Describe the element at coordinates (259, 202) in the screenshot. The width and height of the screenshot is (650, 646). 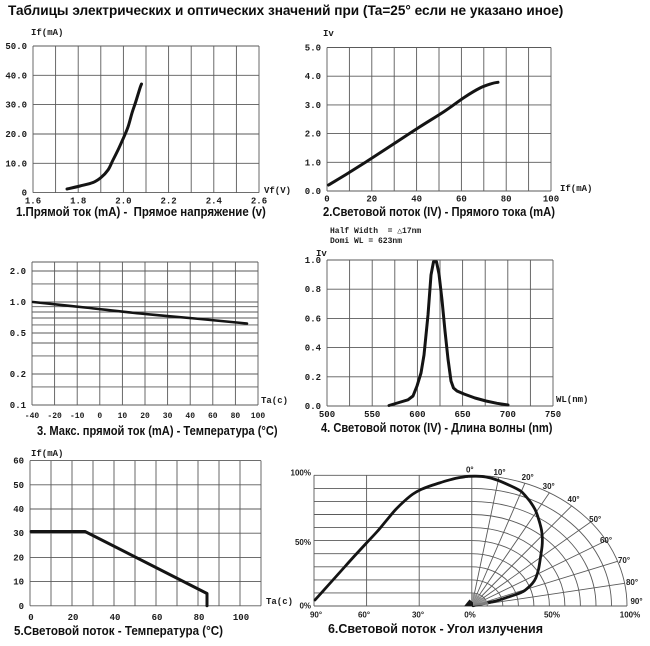
I see `svg-text: 2.6` at that location.